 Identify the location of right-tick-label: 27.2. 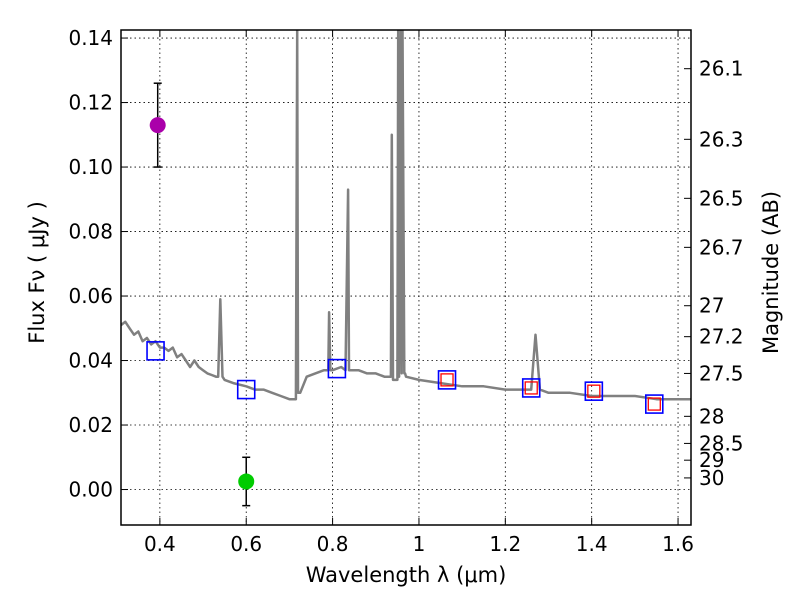
(721, 337).